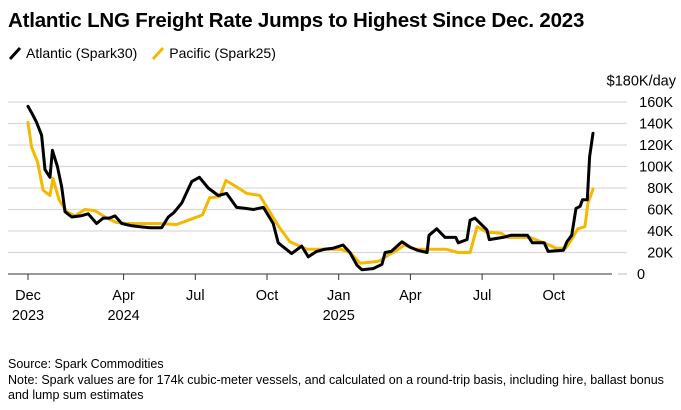 This screenshot has width=681, height=410. What do you see at coordinates (656, 168) in the screenshot?
I see `y-tick-label: 100K` at bounding box center [656, 168].